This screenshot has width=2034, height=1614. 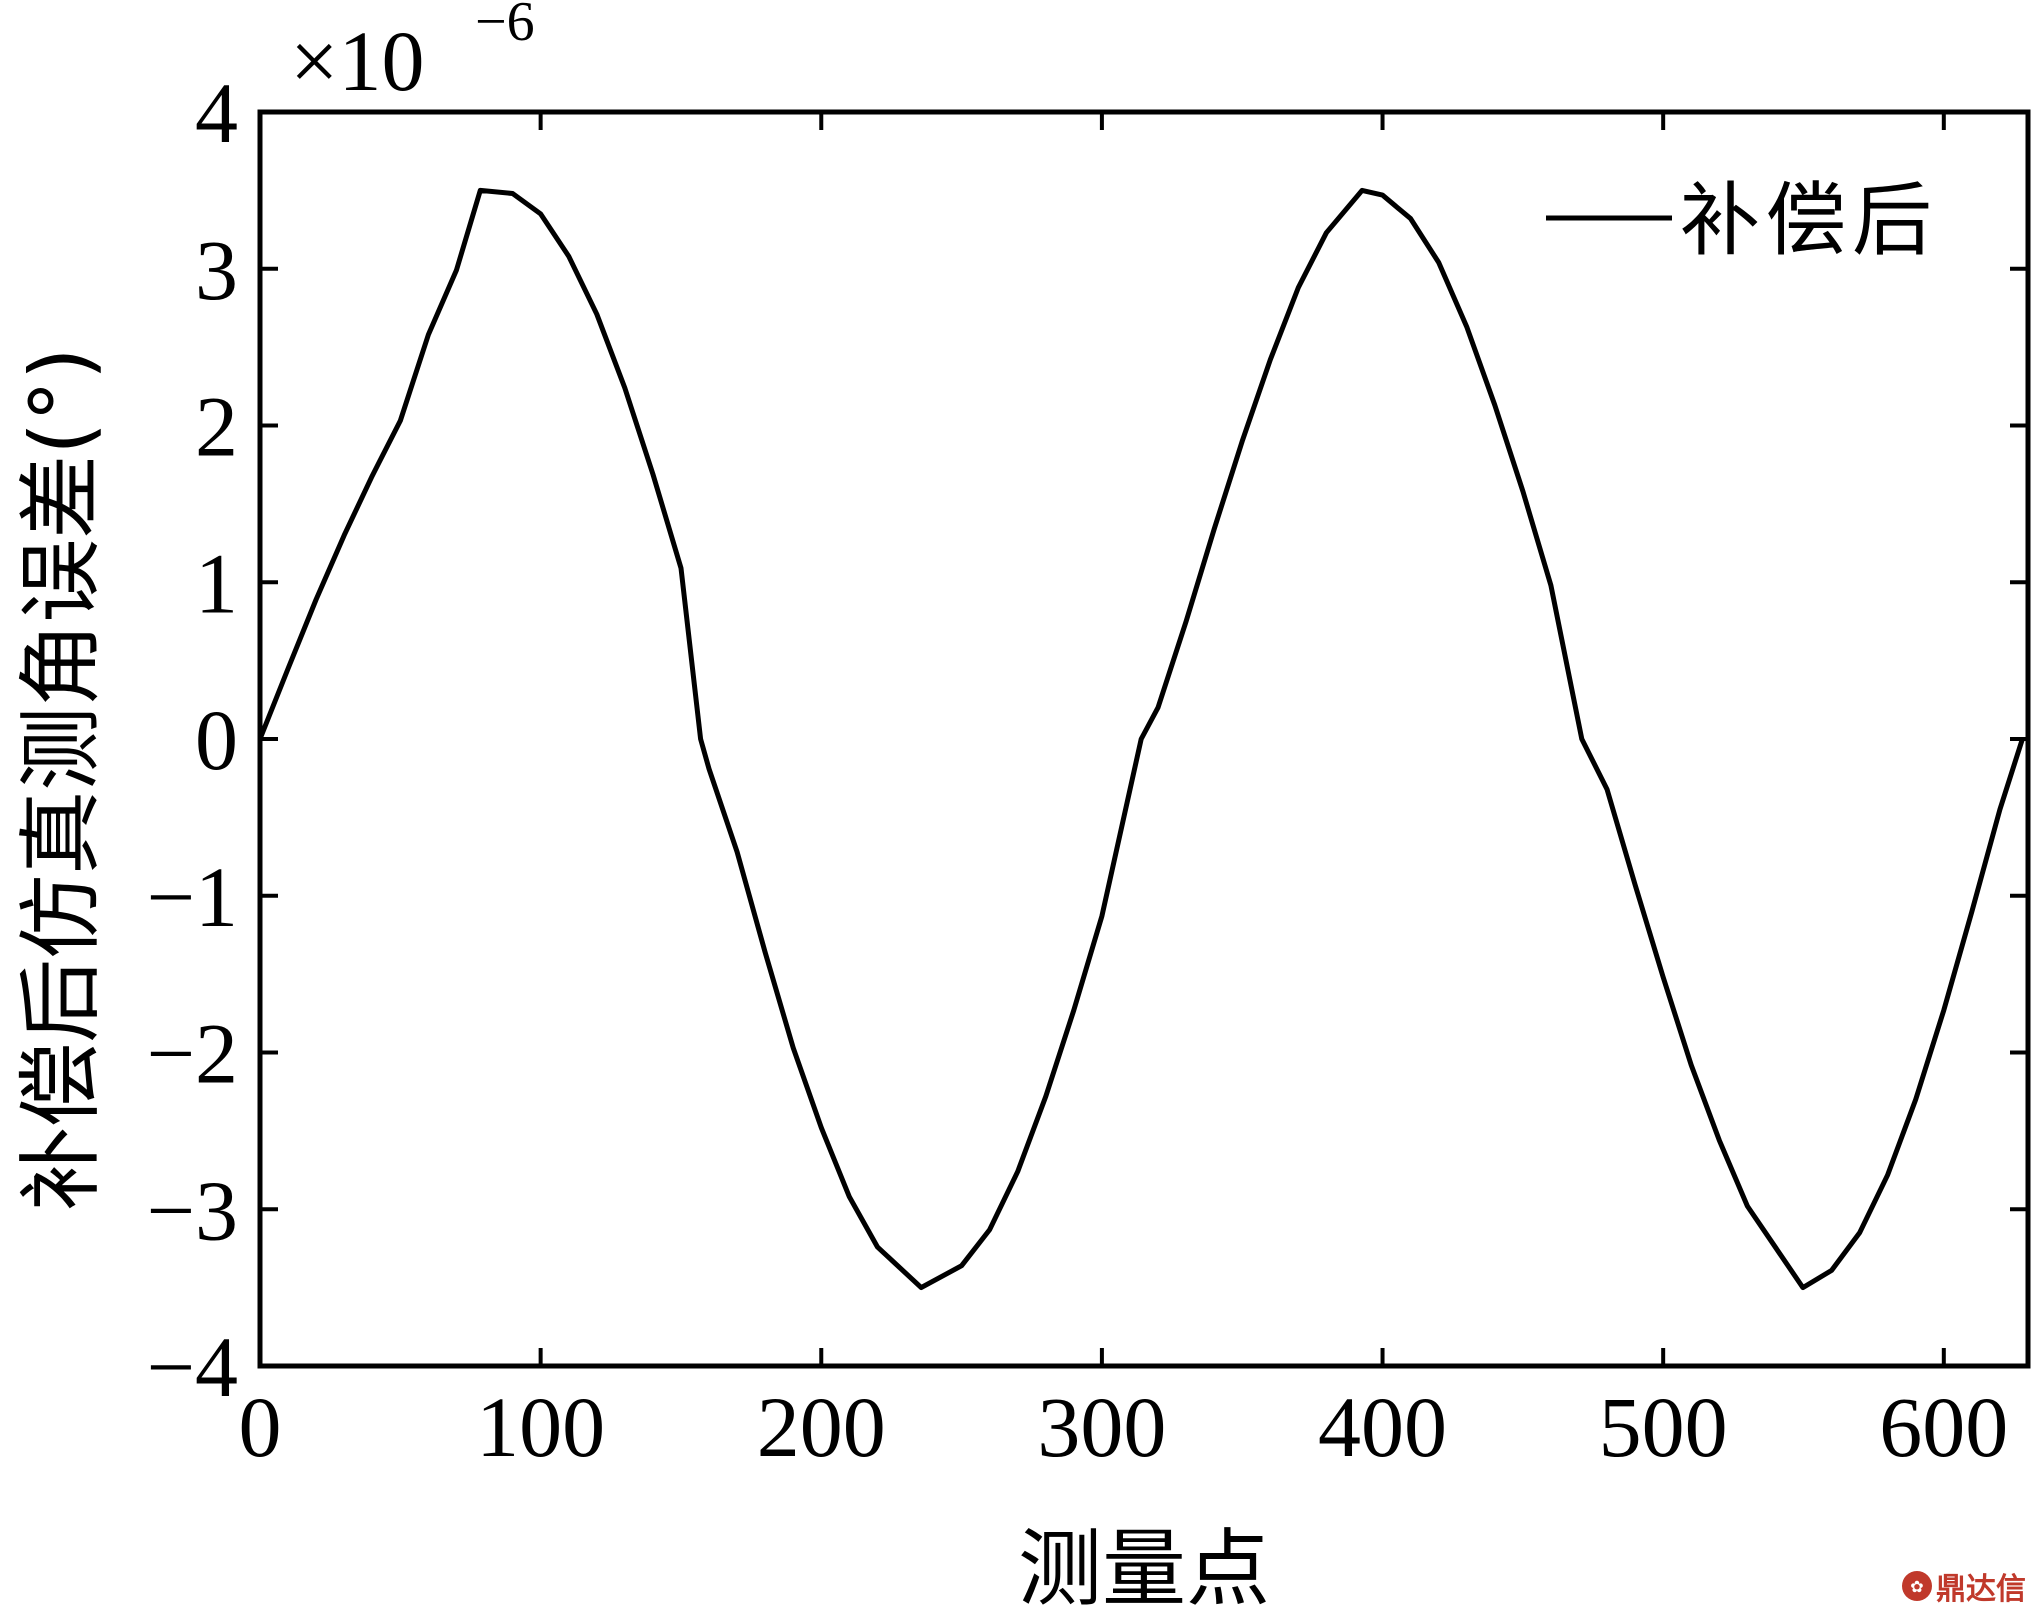 I want to click on watermark-logo-icon: ✿, so click(x=1917, y=1586).